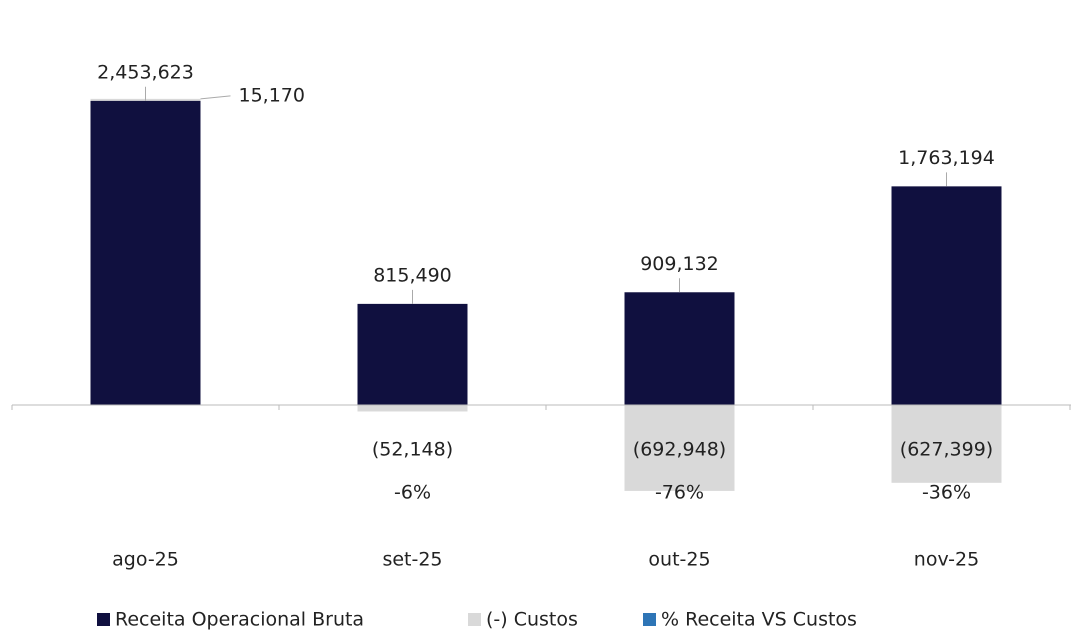 This screenshot has width=1071, height=632. Describe the element at coordinates (412, 493) in the screenshot. I see `data-label: -6%` at that location.